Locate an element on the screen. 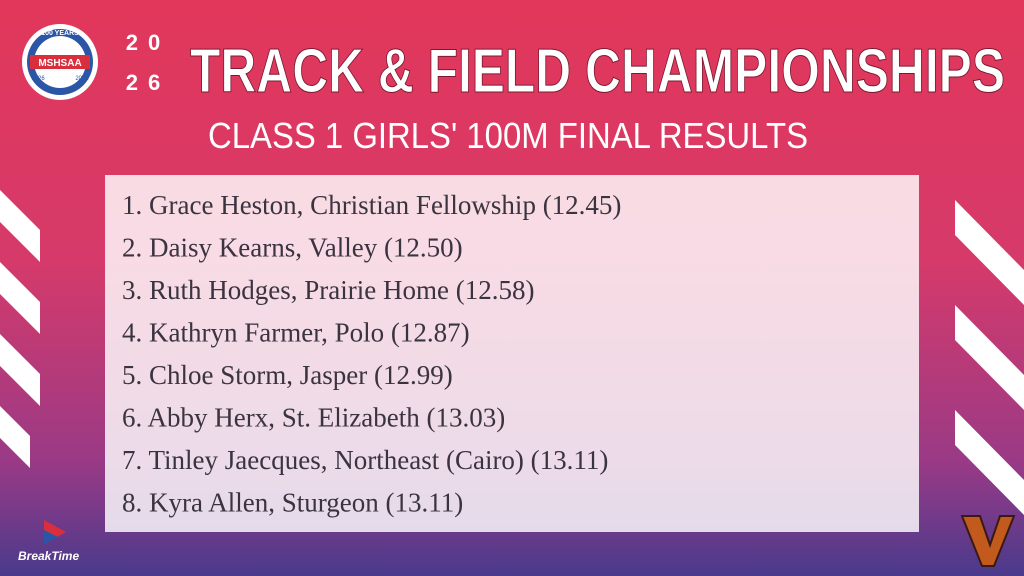  result-line: 5. Chloe Storm, Jasper (12.99) is located at coordinates (287, 375).